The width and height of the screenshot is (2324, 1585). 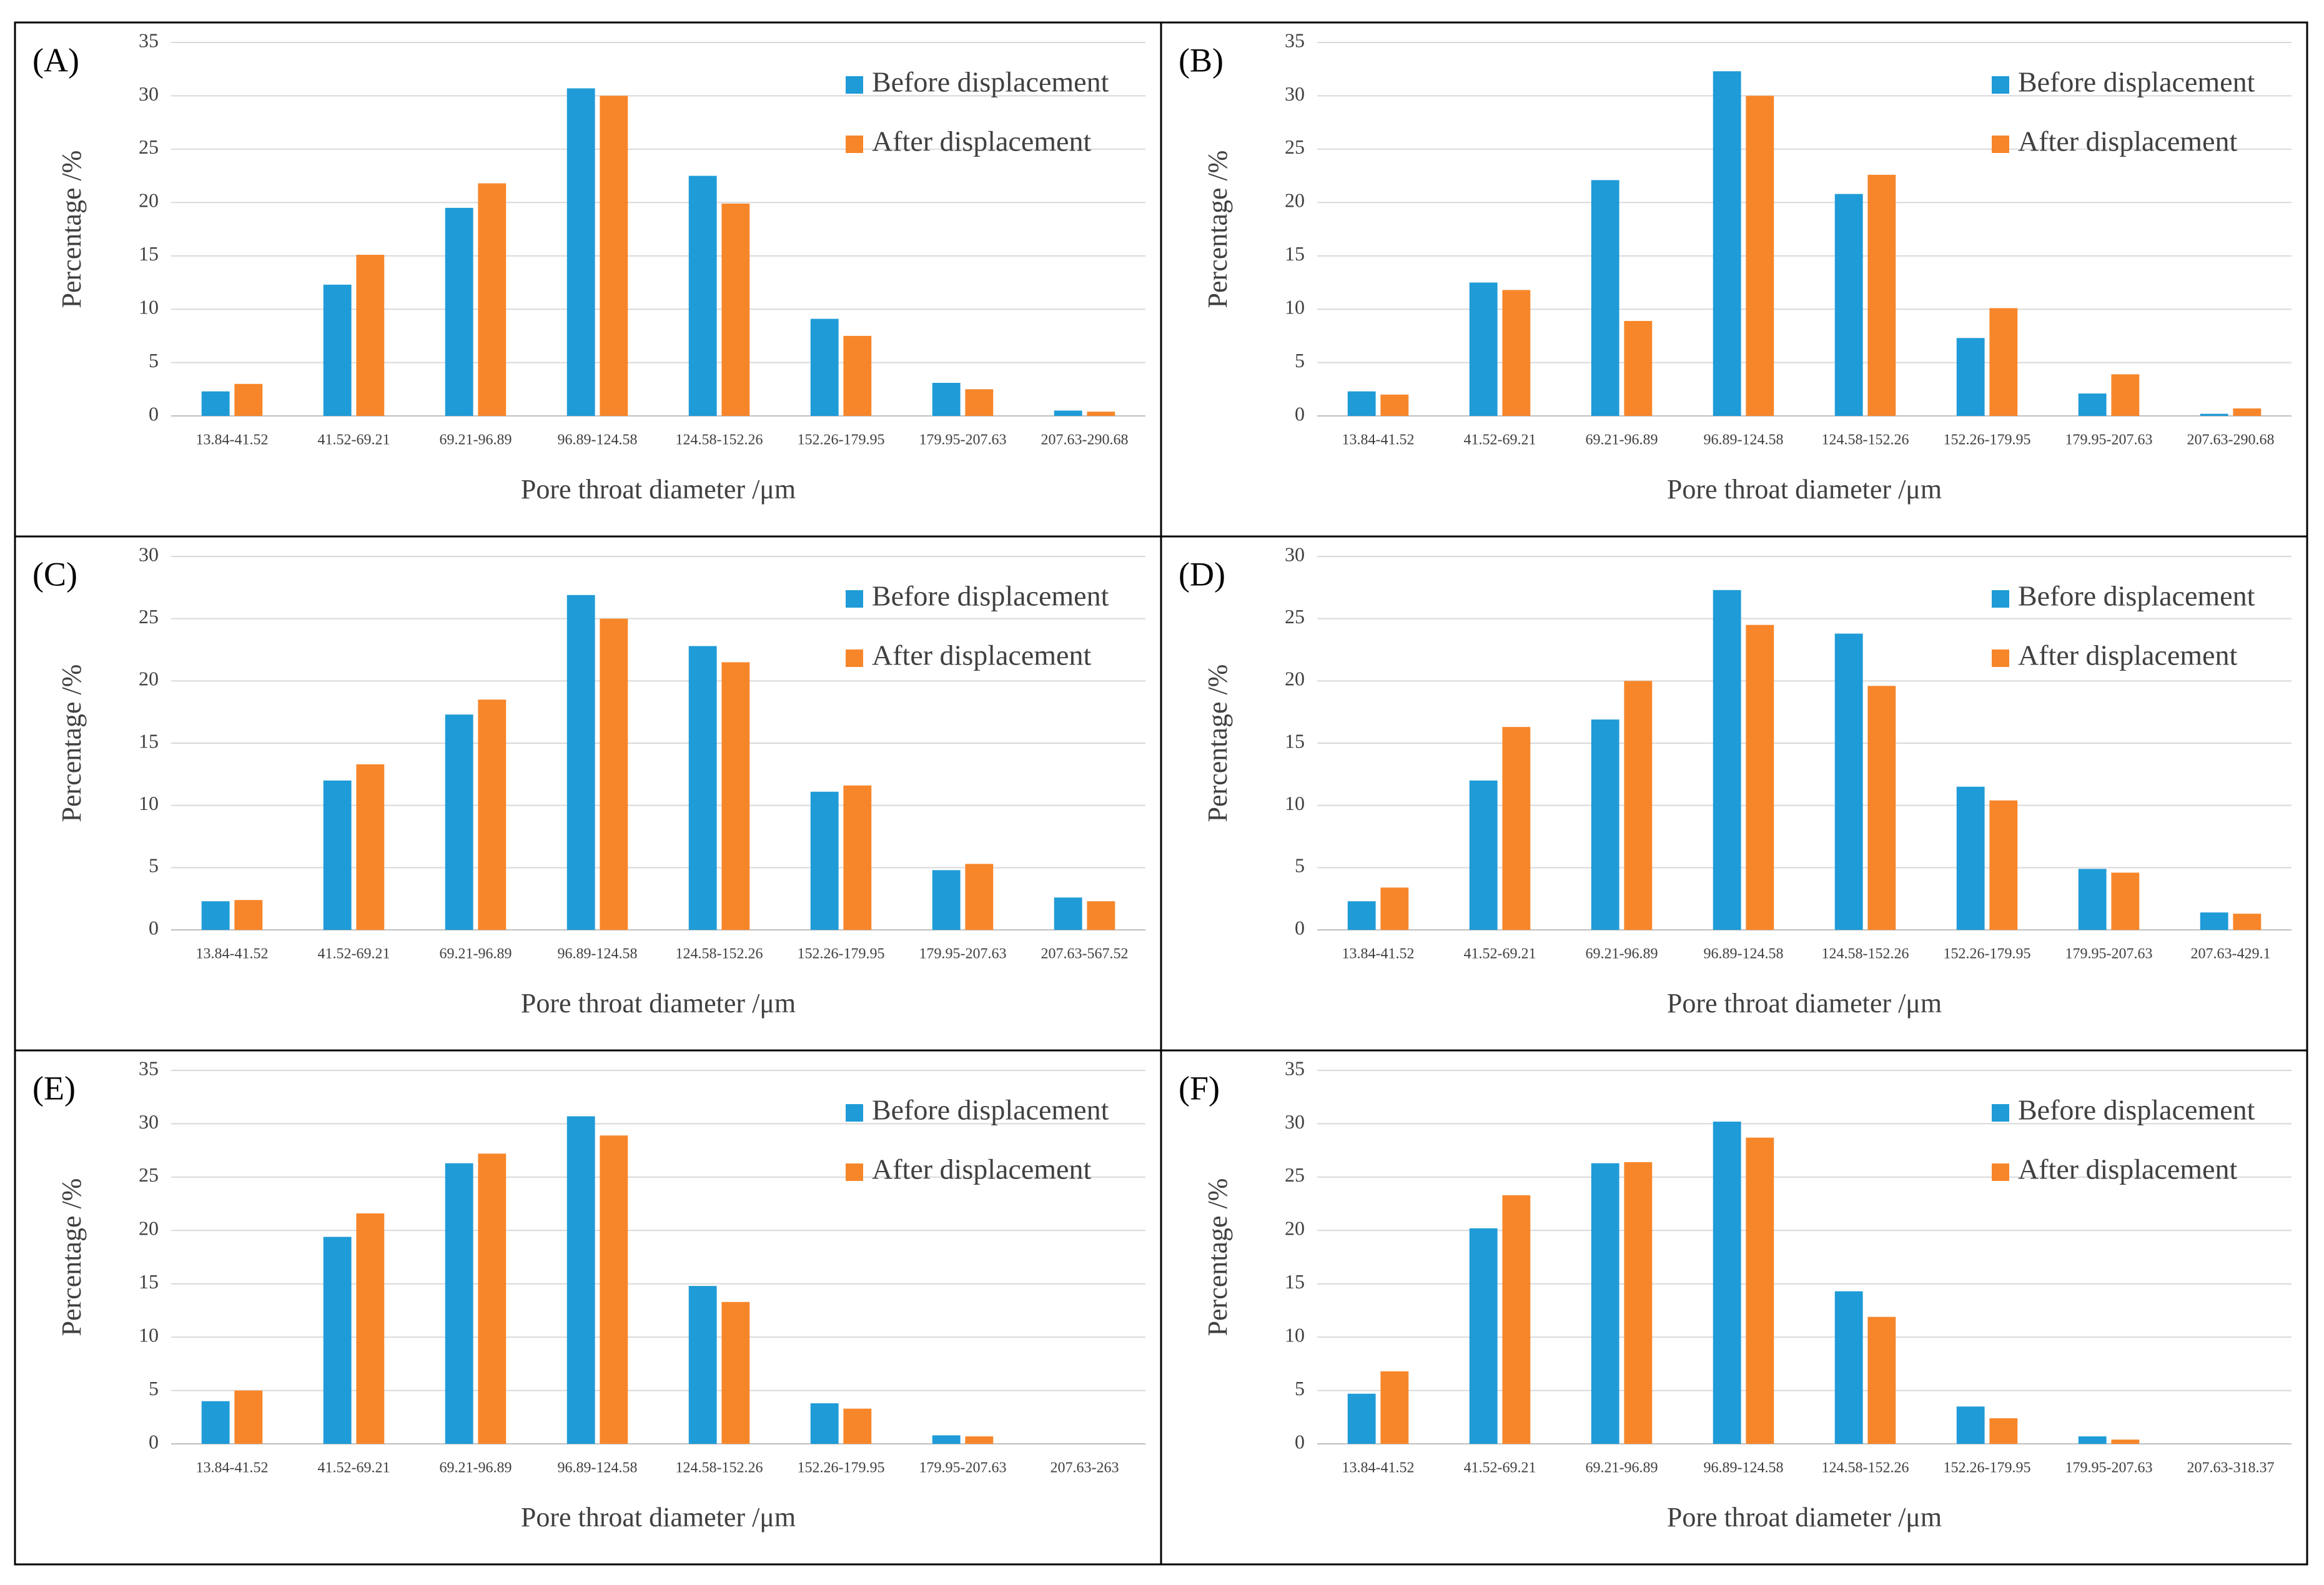 What do you see at coordinates (2231, 954) in the screenshot?
I see `x-tick-label: 207.63-429.1` at bounding box center [2231, 954].